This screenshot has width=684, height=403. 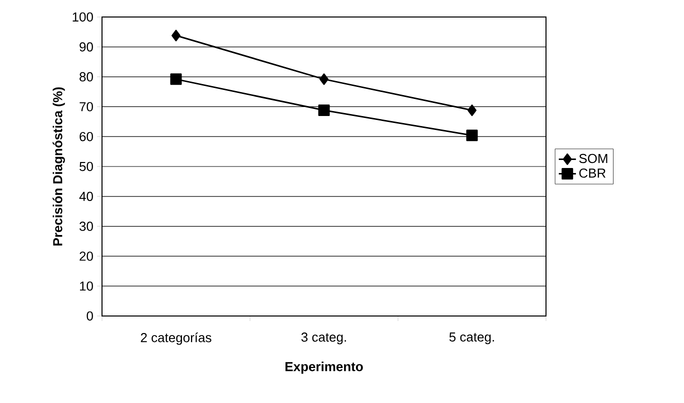 I want to click on y-tick-label: 100, so click(x=82, y=17).